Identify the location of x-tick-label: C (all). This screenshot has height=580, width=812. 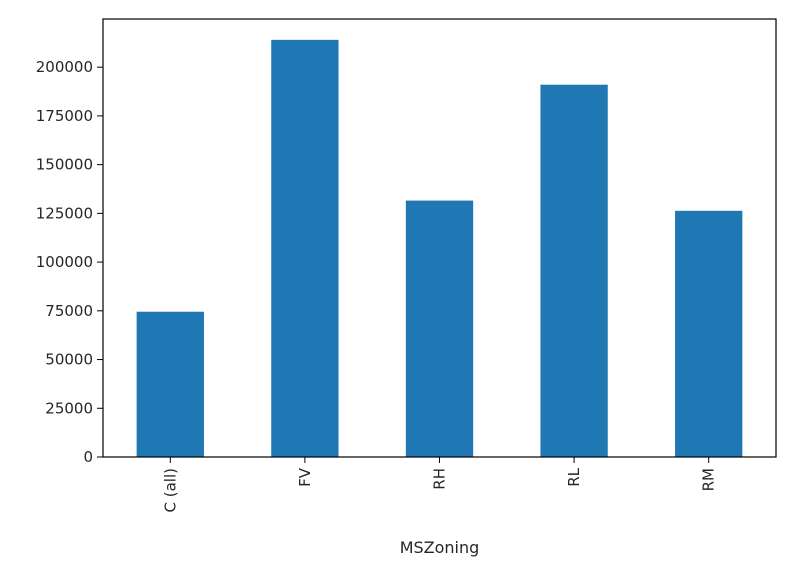
(170, 490).